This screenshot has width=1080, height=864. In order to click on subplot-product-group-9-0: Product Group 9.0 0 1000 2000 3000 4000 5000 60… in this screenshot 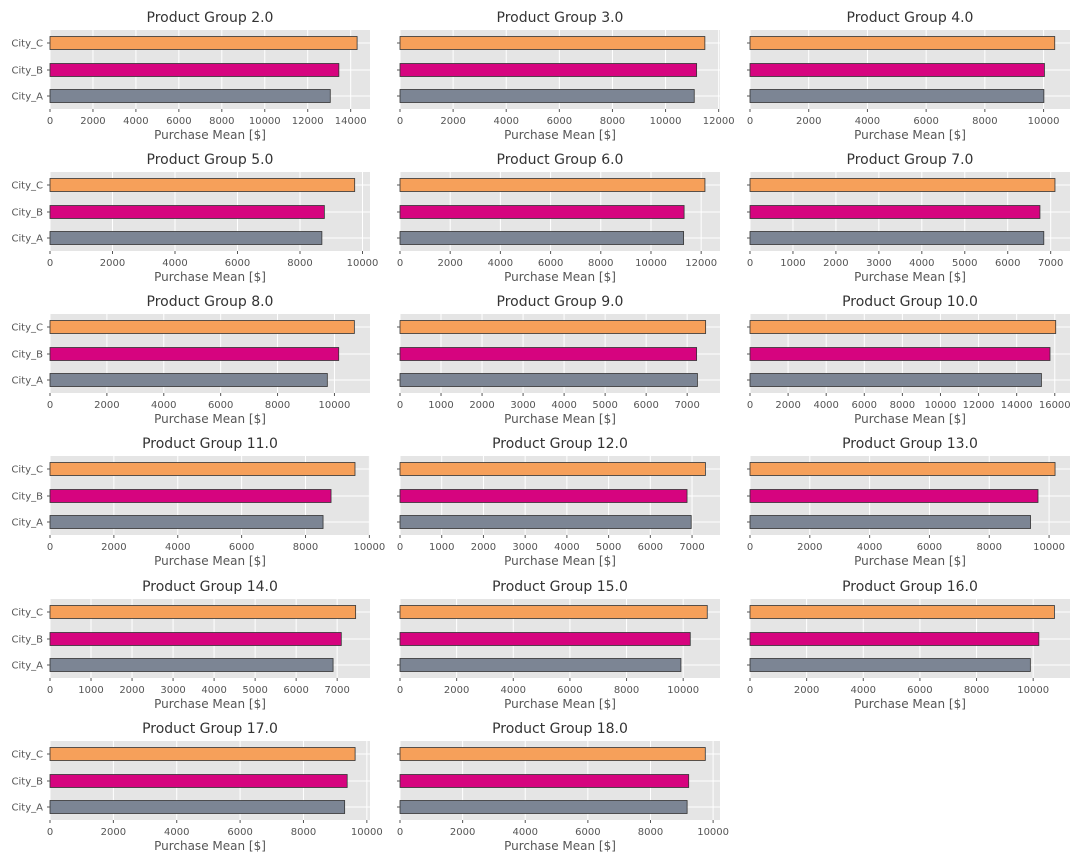, I will do `click(558, 360)`.